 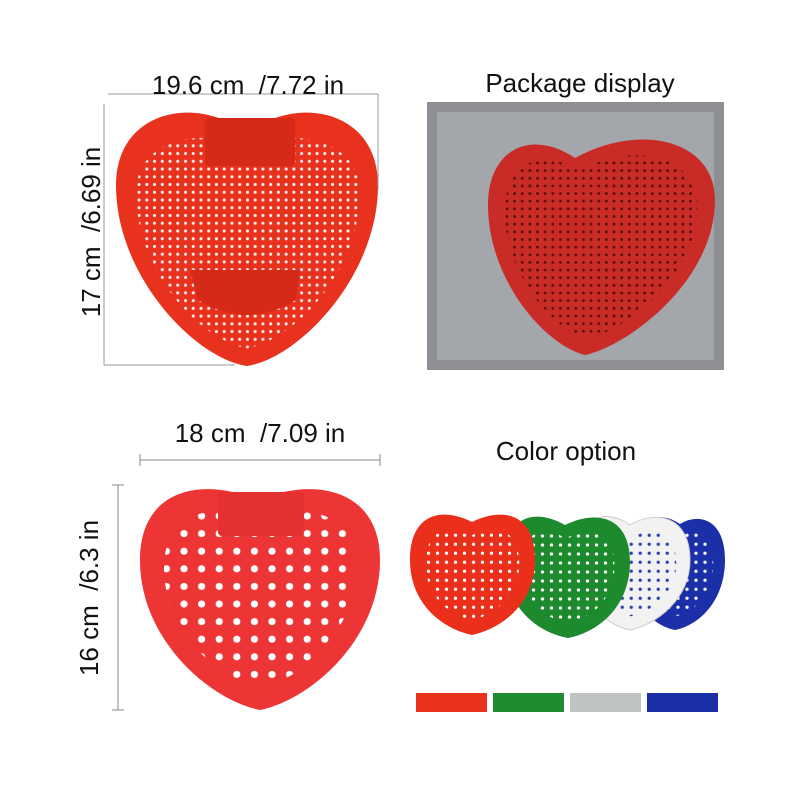 I want to click on large-heart, so click(x=247, y=239).